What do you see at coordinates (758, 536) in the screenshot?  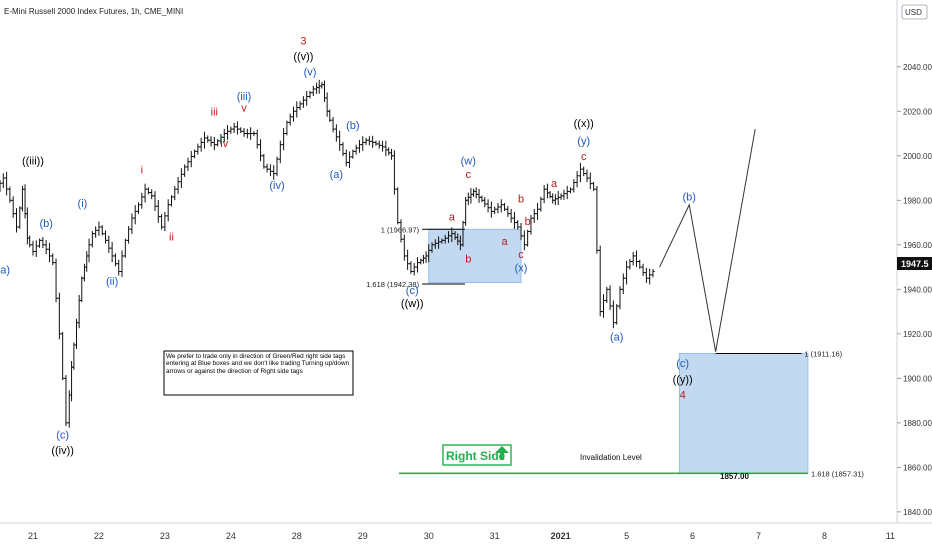 I see `x-tick-label: 7` at bounding box center [758, 536].